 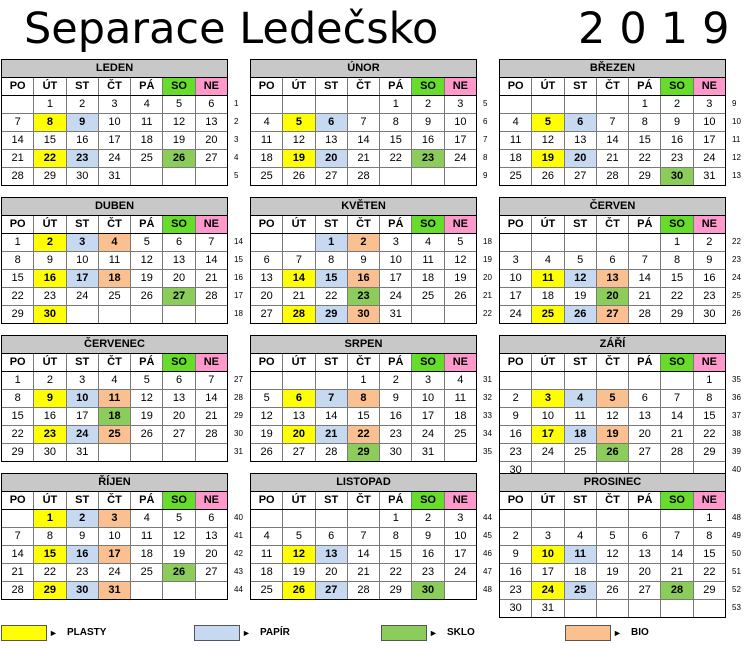 What do you see at coordinates (363, 590) in the screenshot?
I see `week-row: 25 26 27 28 29 30` at bounding box center [363, 590].